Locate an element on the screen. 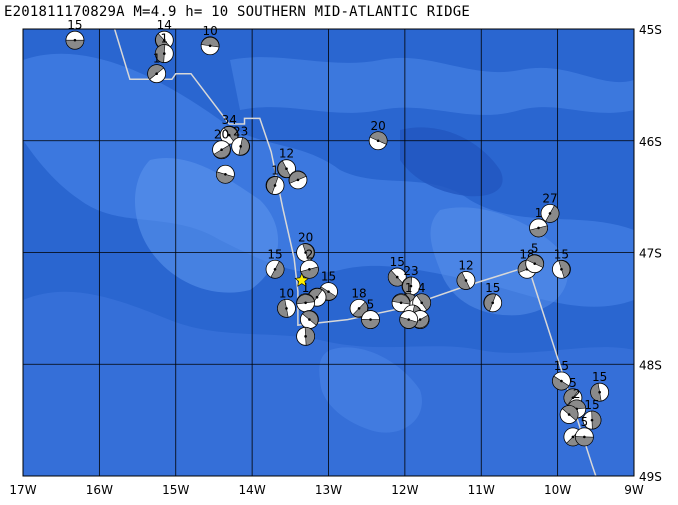 The height and width of the screenshot is (505, 678). longitude-tick-label: 13W is located at coordinates (328, 490).